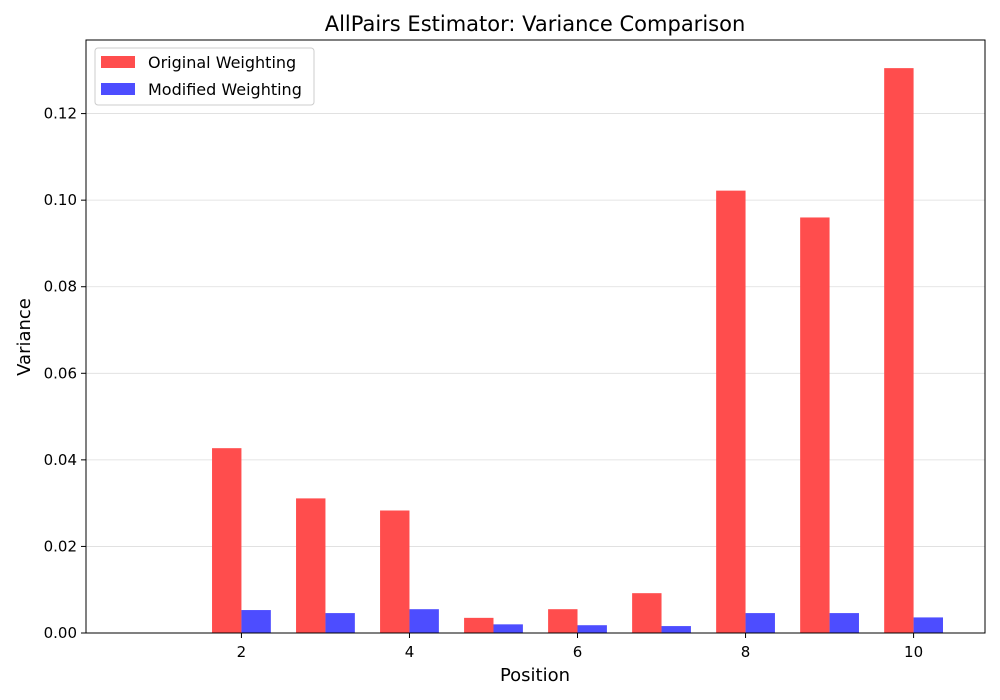  What do you see at coordinates (535, 24) in the screenshot?
I see `chart-title: AllPairs Estimator: Variance Comparison` at bounding box center [535, 24].